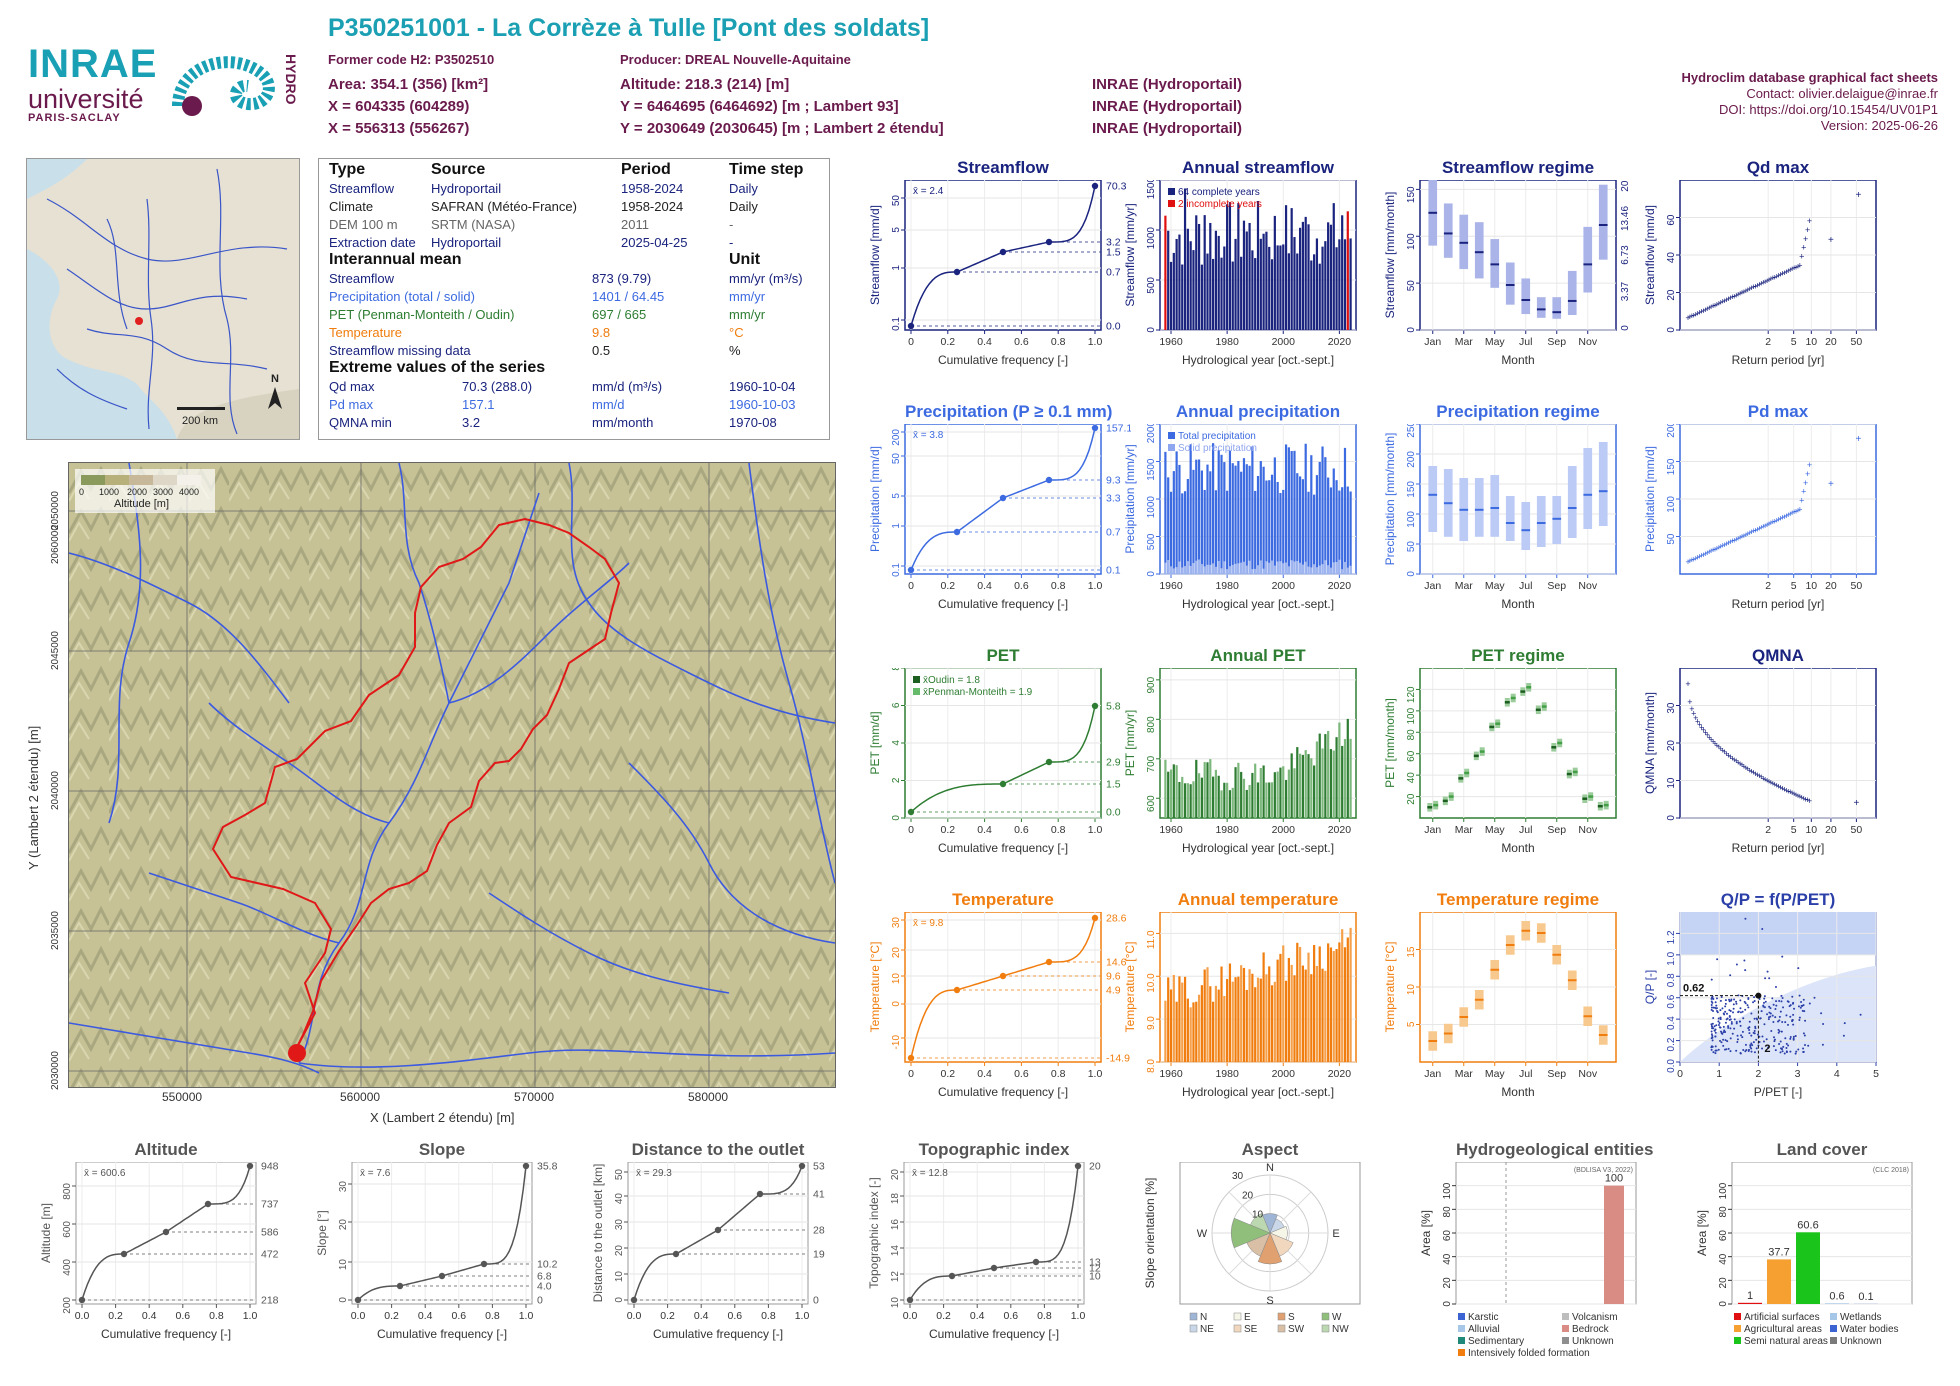 The height and width of the screenshot is (1386, 1960). I want to click on unit-heading: Unit, so click(745, 259).